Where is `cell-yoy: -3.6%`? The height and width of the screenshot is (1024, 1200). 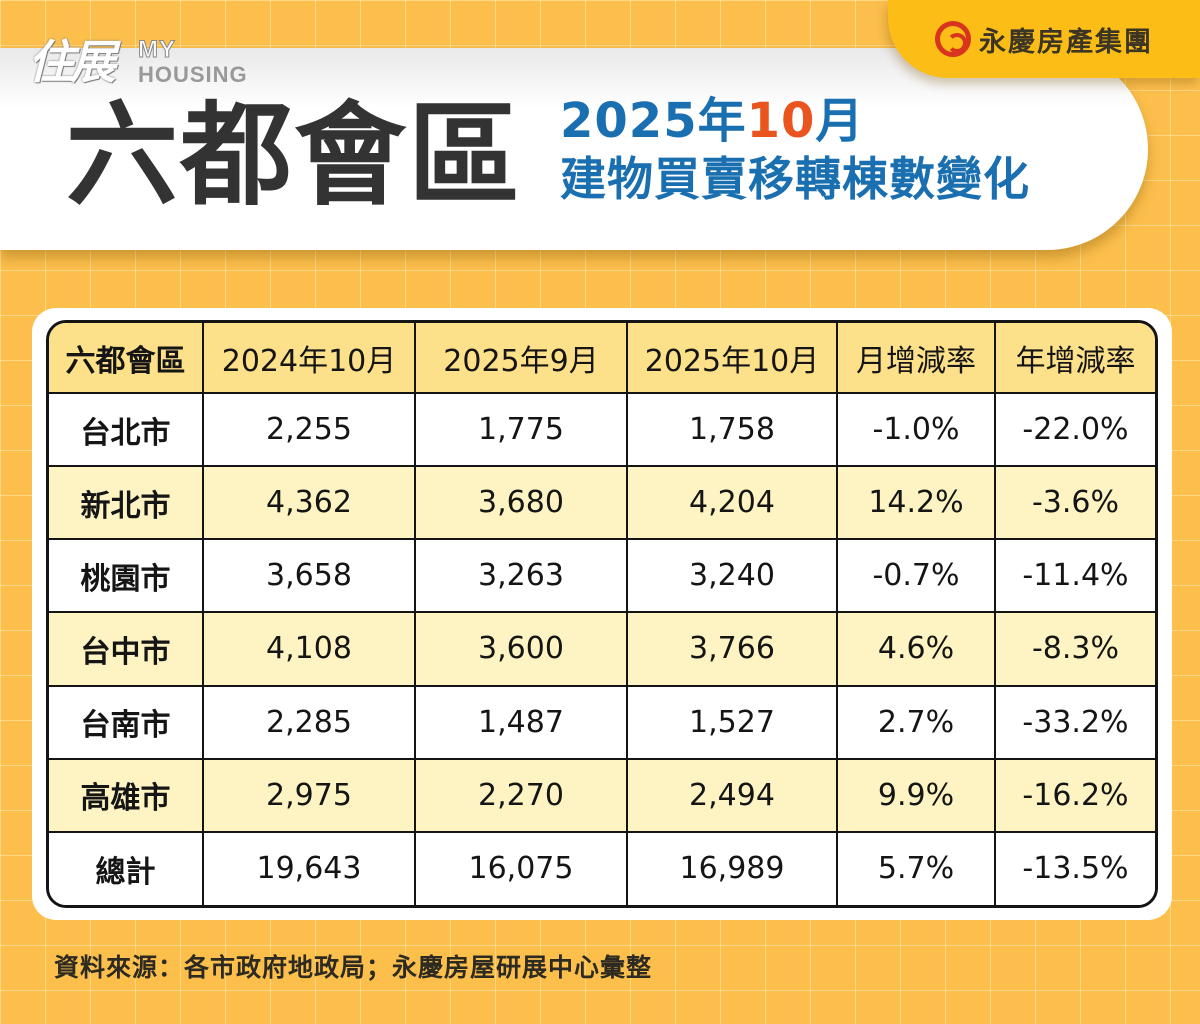 cell-yoy: -3.6% is located at coordinates (1074, 503).